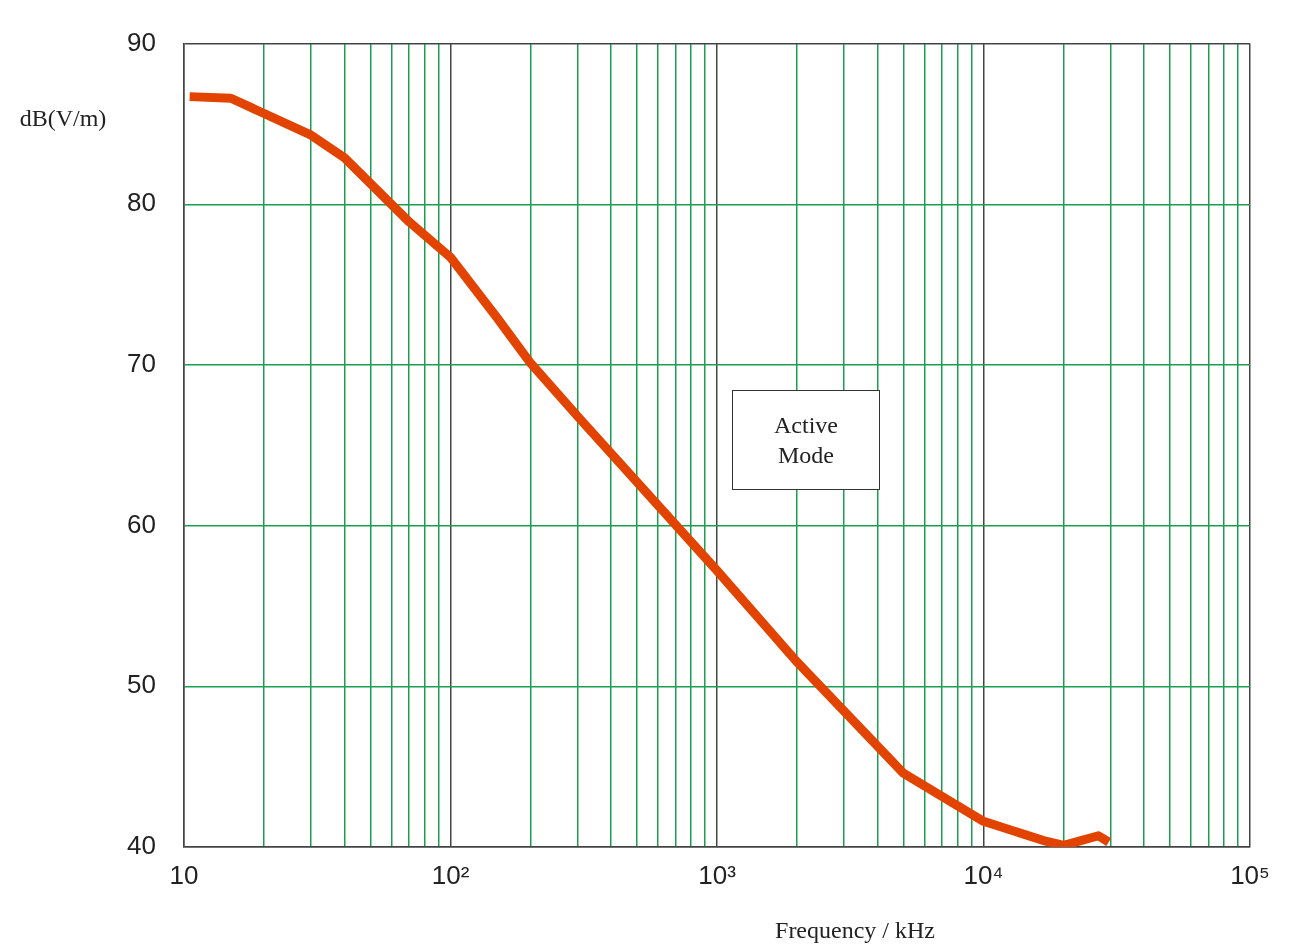  What do you see at coordinates (141, 202) in the screenshot?
I see `y-tick-label: 80` at bounding box center [141, 202].